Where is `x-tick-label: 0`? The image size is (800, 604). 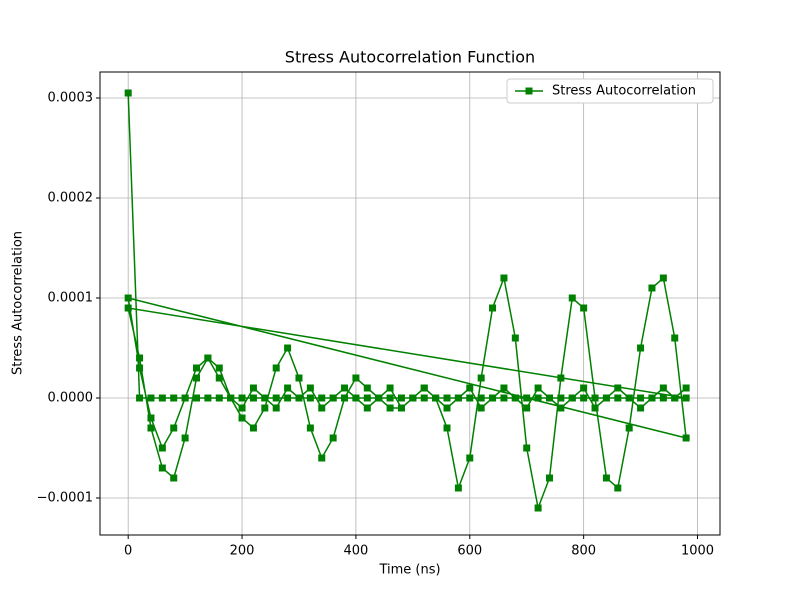 x-tick-label: 0 is located at coordinates (128, 551).